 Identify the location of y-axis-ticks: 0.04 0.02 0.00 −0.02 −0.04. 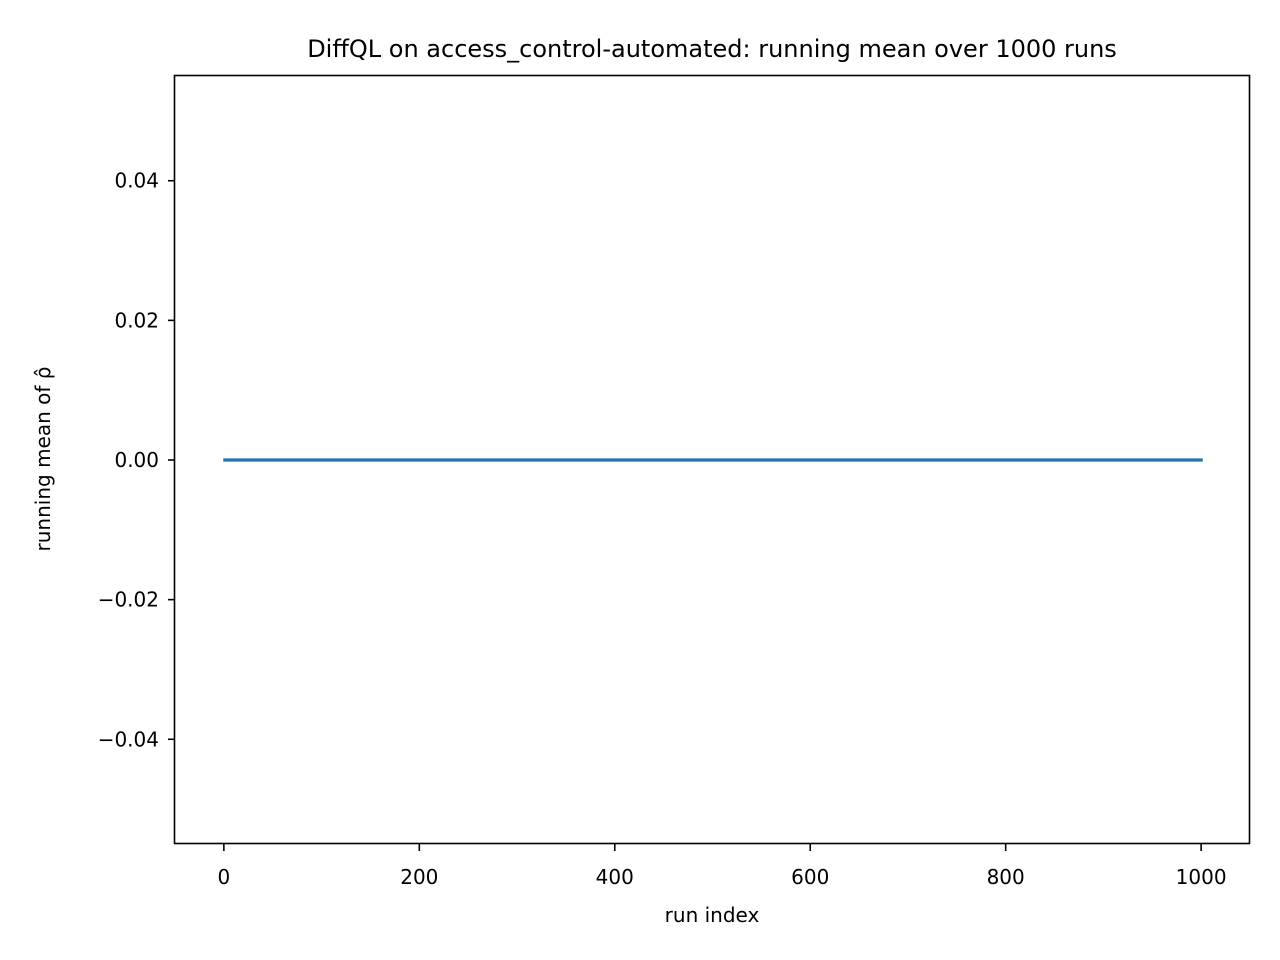
(136, 460).